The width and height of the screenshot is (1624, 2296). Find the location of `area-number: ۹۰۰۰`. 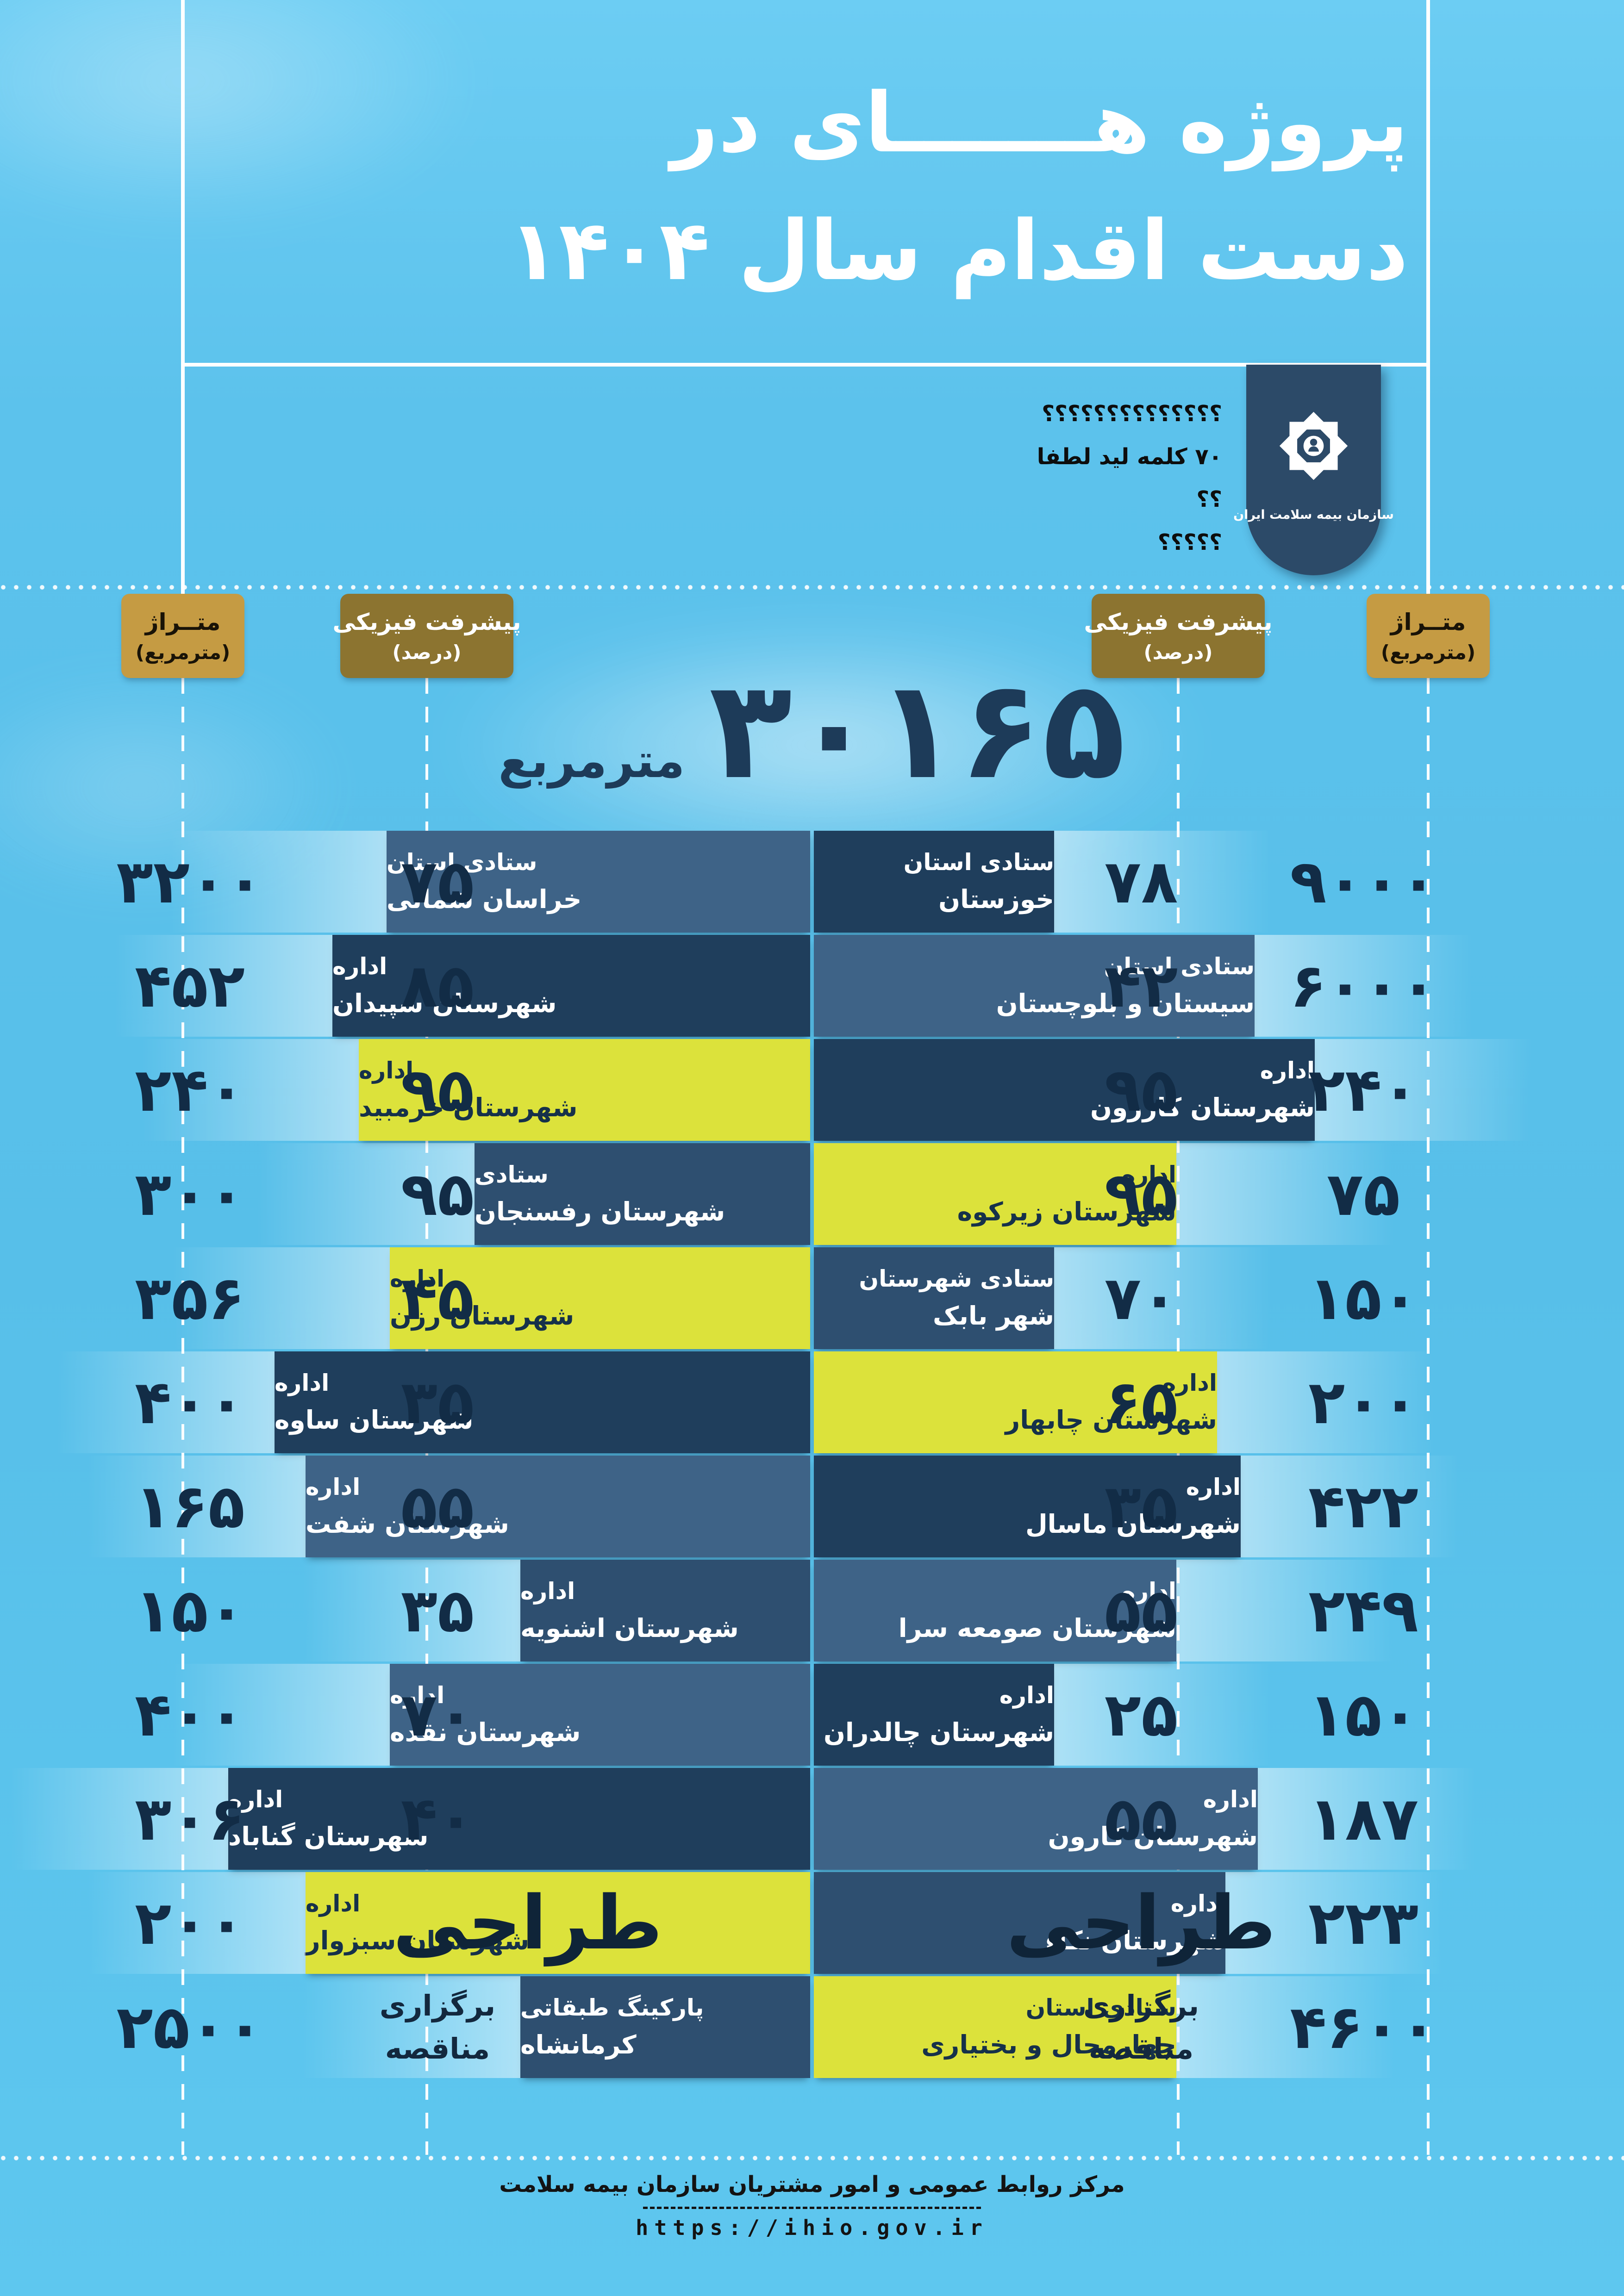

area-number: ۹۰۰۰ is located at coordinates (1363, 881).